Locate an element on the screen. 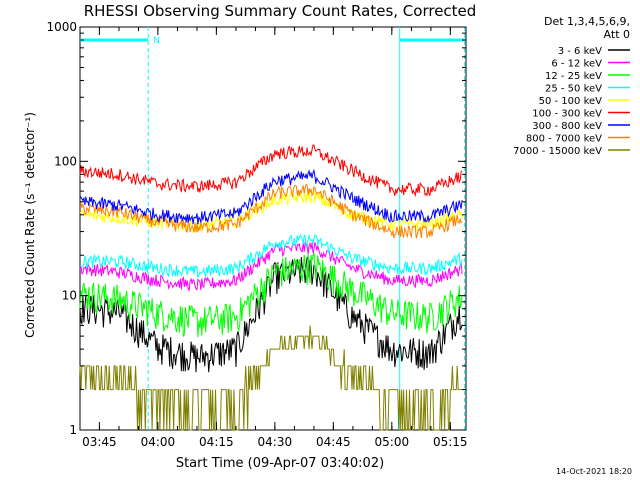 The height and width of the screenshot is (480, 640). x-tick-label: 05:00 is located at coordinates (392, 442).